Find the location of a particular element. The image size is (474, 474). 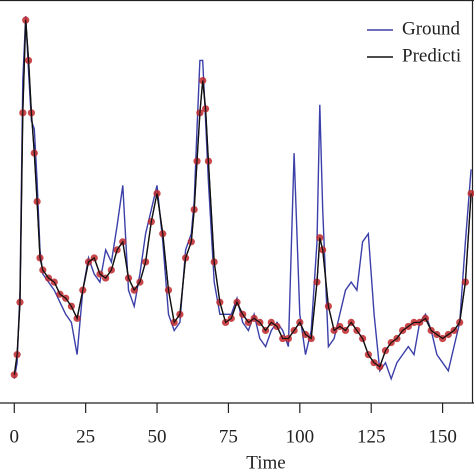

legend-label: Ground is located at coordinates (431, 28).